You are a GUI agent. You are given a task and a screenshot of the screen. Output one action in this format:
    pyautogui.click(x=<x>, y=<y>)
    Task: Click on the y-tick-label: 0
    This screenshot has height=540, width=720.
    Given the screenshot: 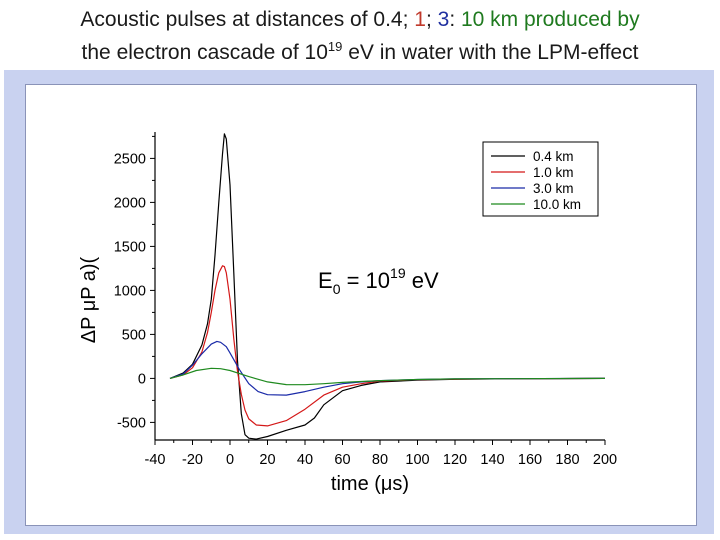 What is the action you would take?
    pyautogui.click(x=142, y=379)
    